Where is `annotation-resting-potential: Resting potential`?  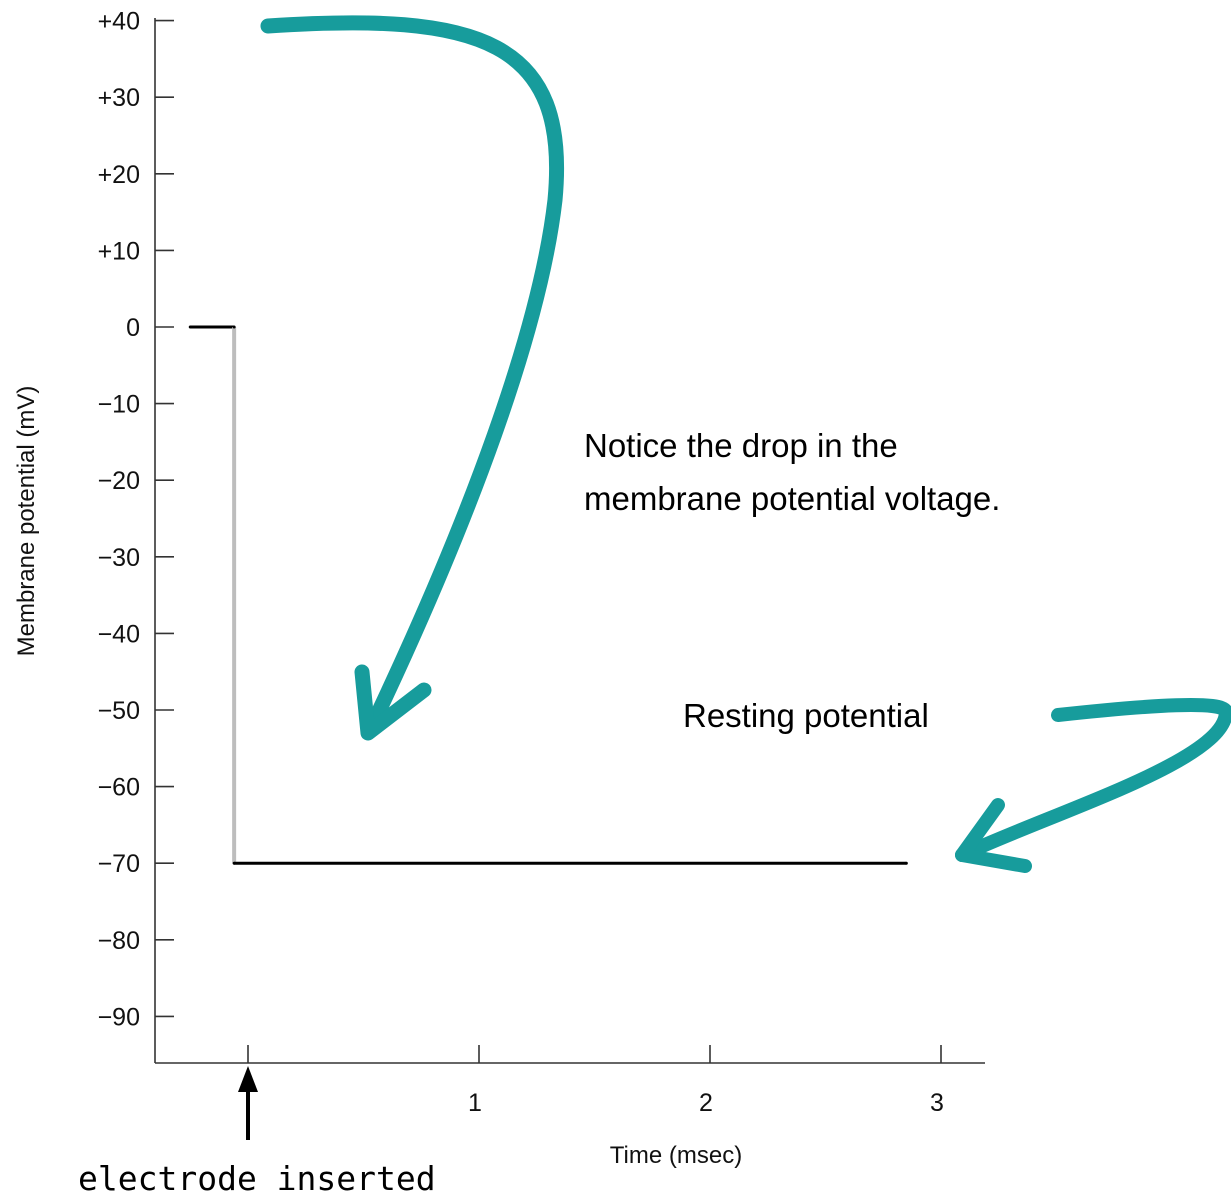 annotation-resting-potential: Resting potential is located at coordinates (806, 715).